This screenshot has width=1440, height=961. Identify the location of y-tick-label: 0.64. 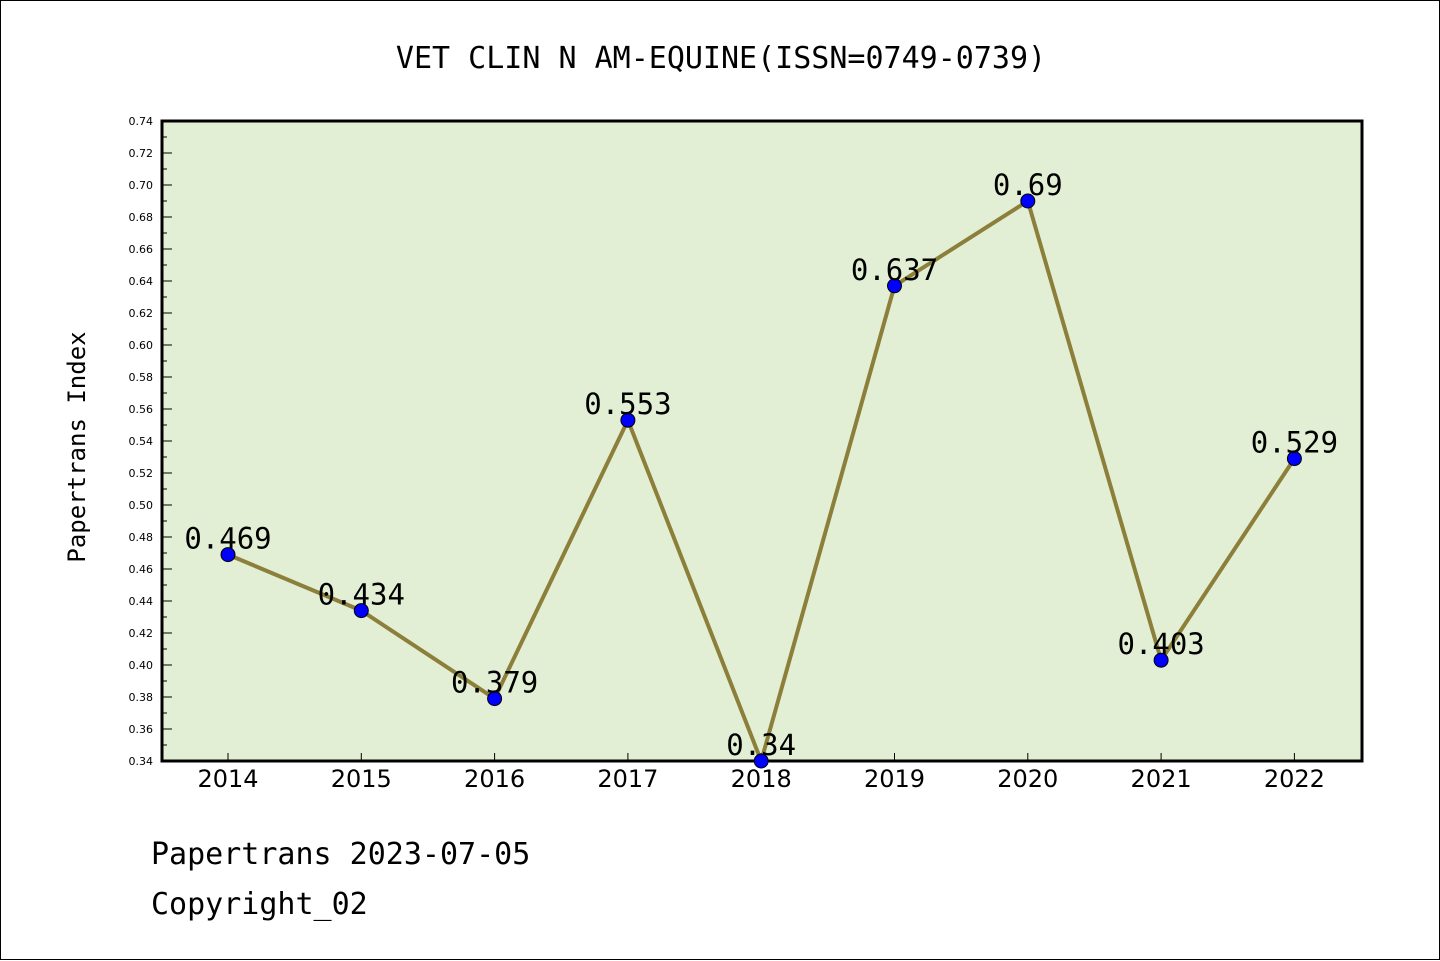
(141, 281).